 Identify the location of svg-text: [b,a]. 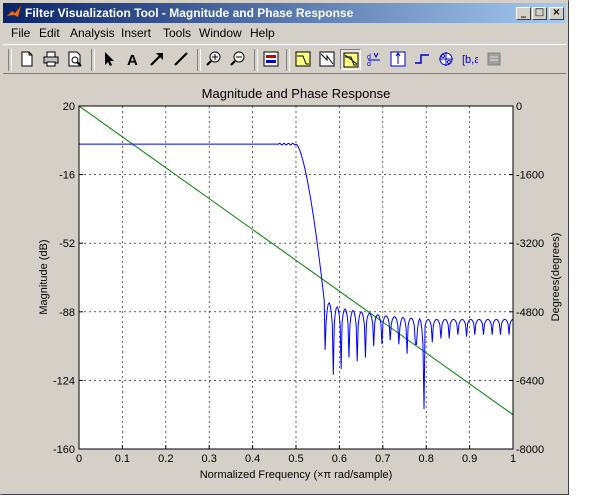
(470, 60).